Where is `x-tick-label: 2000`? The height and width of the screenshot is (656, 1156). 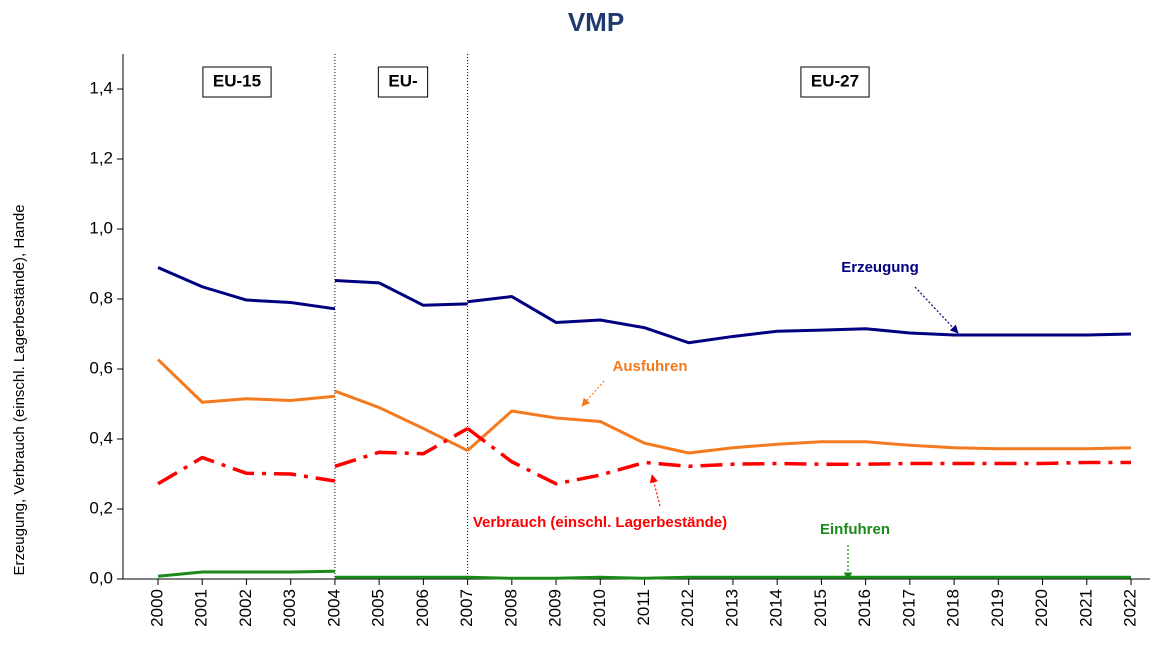
x-tick-label: 2000 is located at coordinates (156, 608).